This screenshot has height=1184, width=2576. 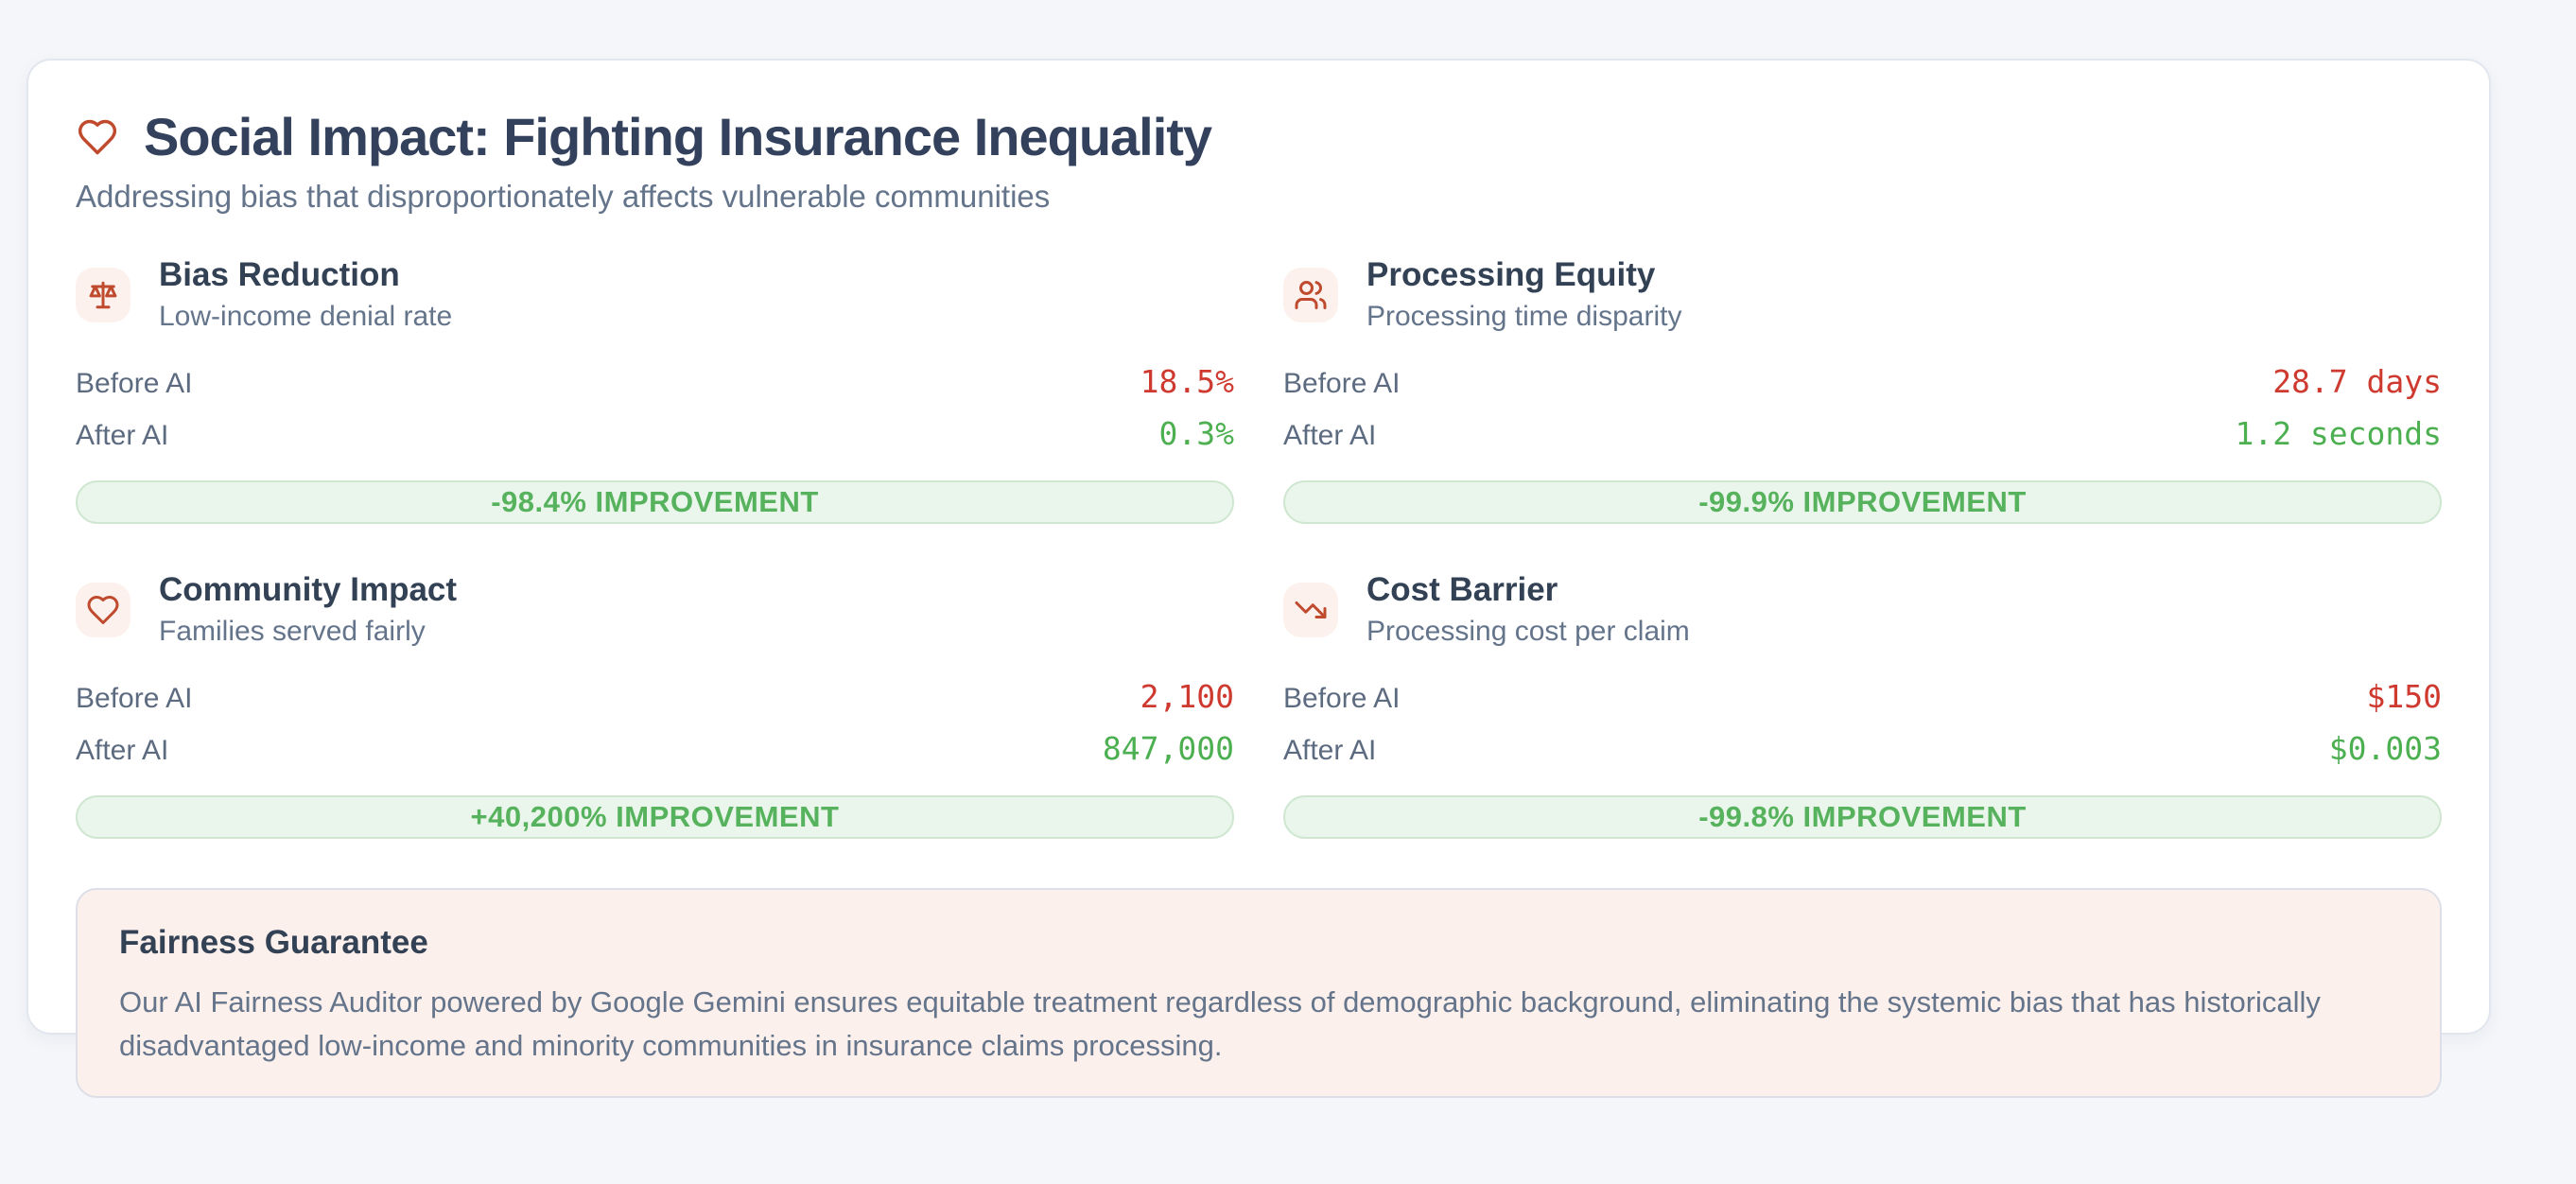 I want to click on before-value: 2,100, so click(x=1187, y=696).